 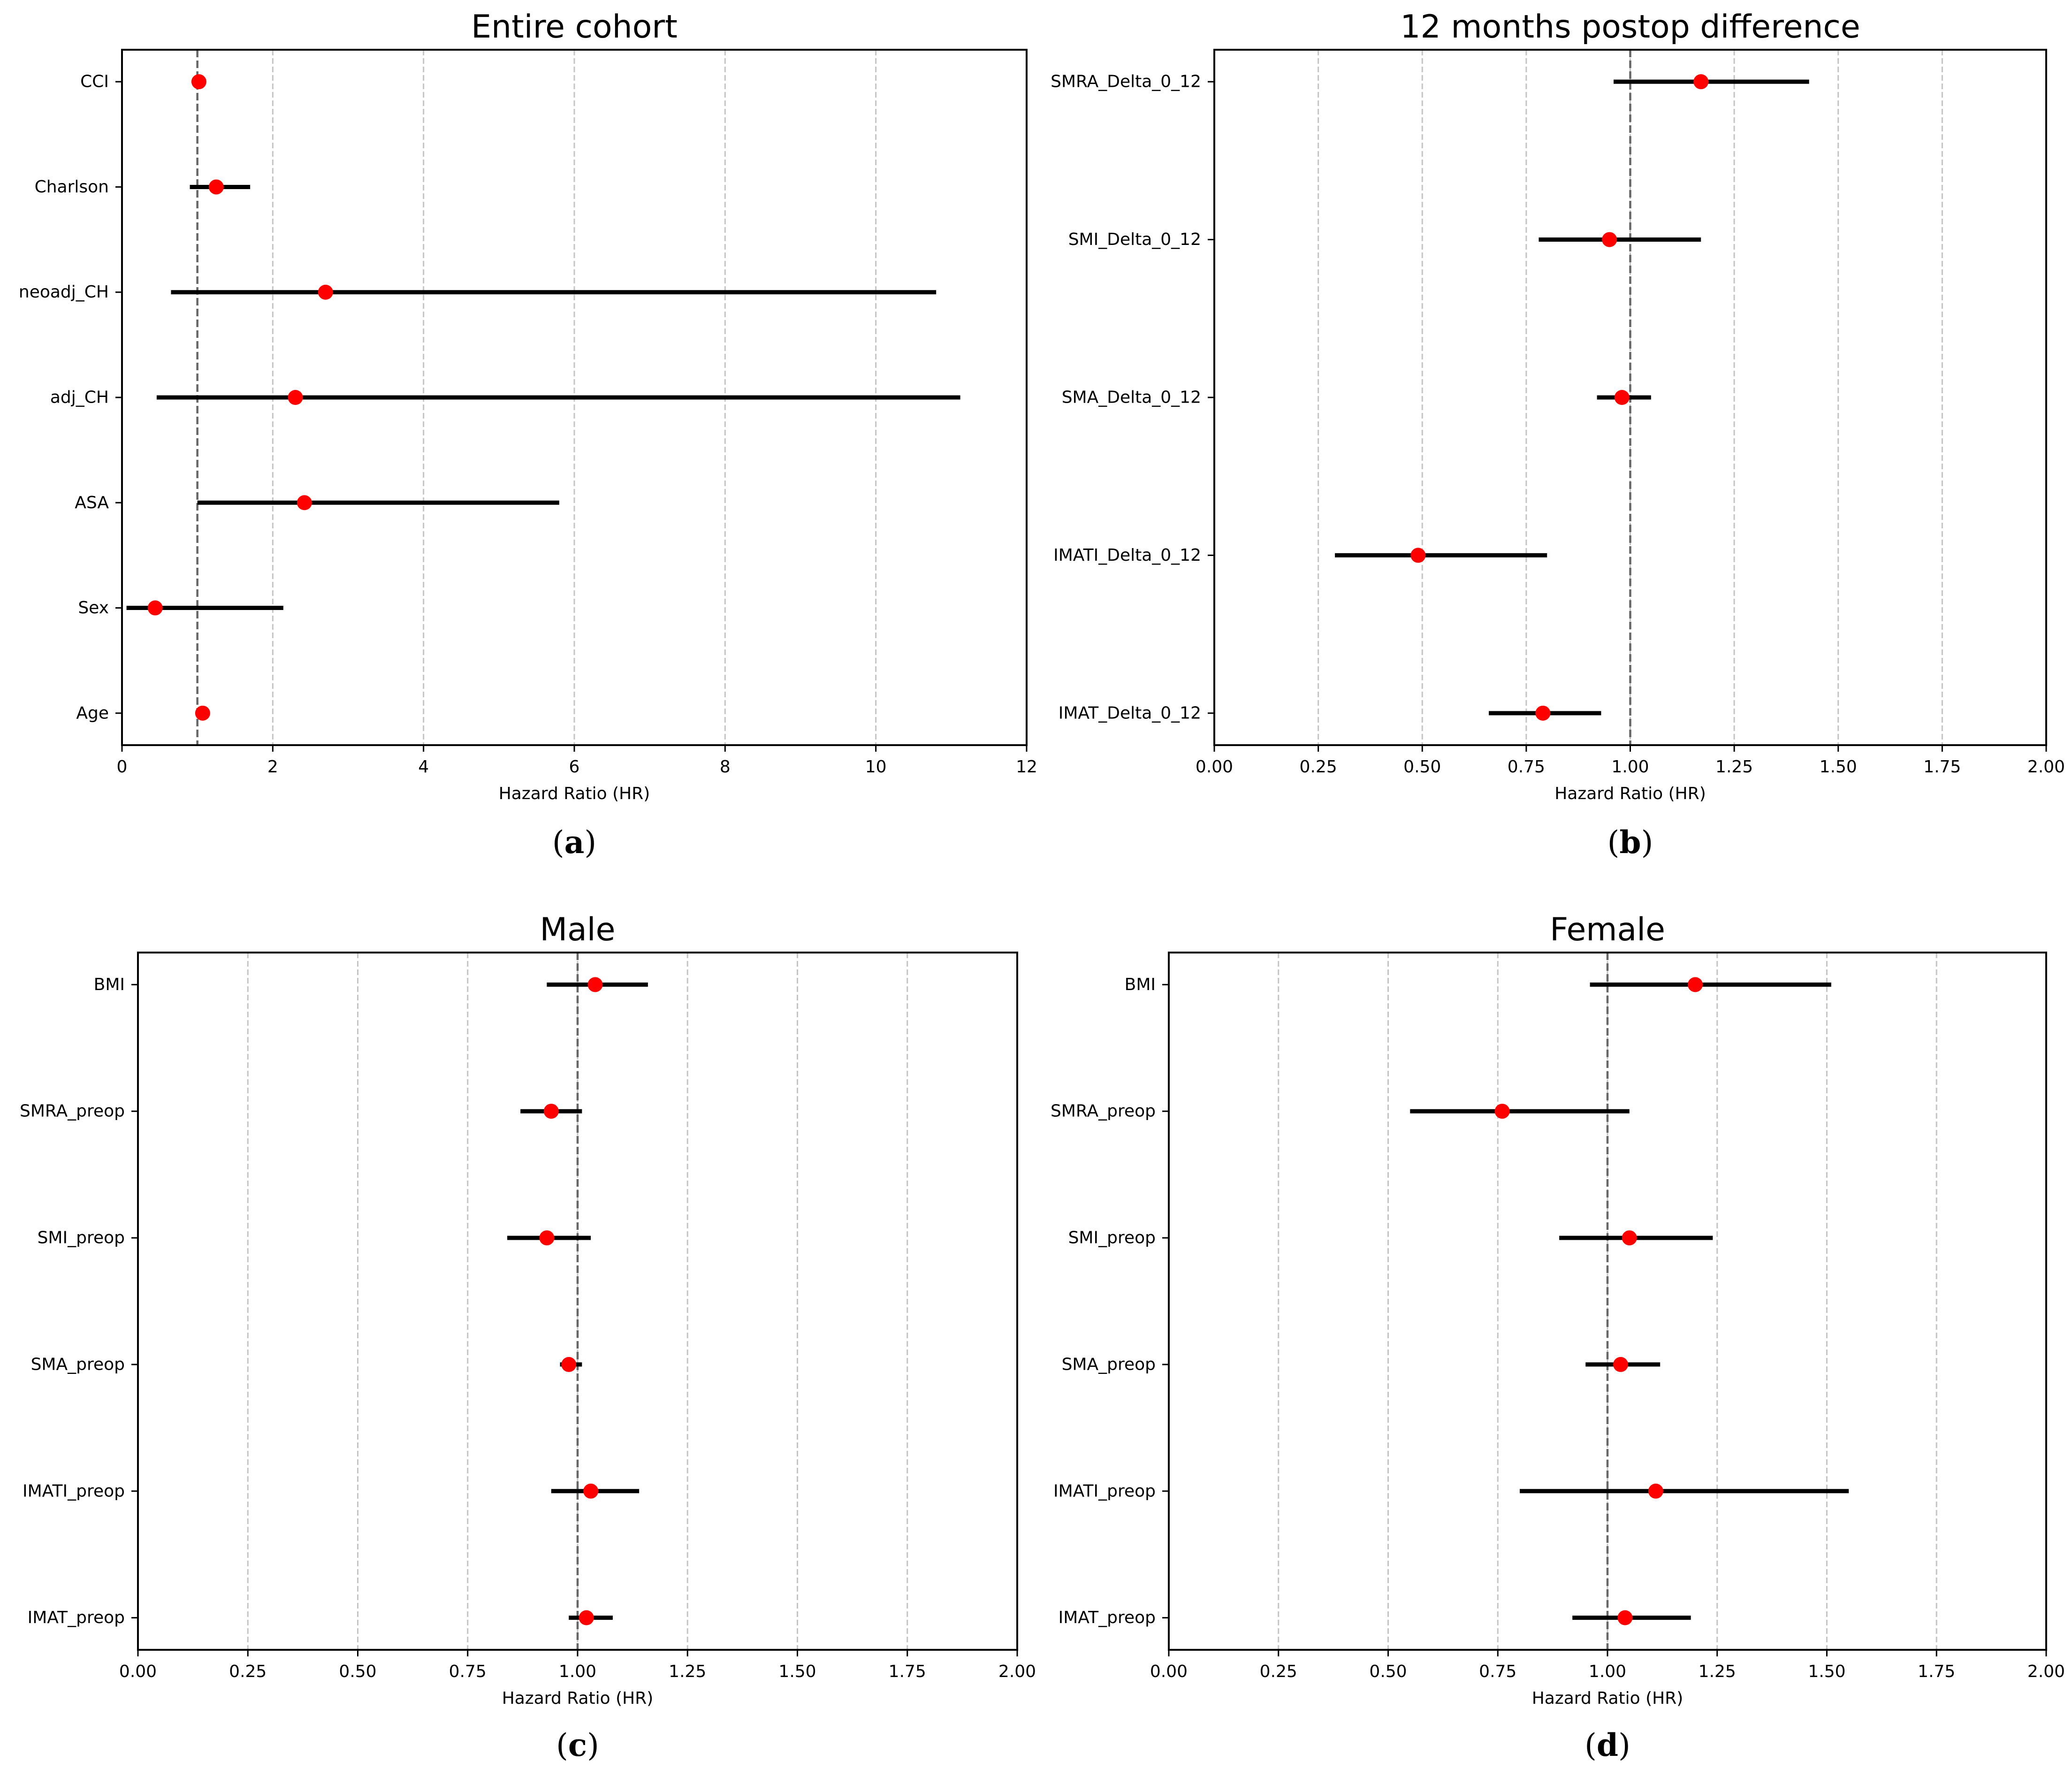 What do you see at coordinates (577, 1745) in the screenshot?
I see `subfigure-label: (c)` at bounding box center [577, 1745].